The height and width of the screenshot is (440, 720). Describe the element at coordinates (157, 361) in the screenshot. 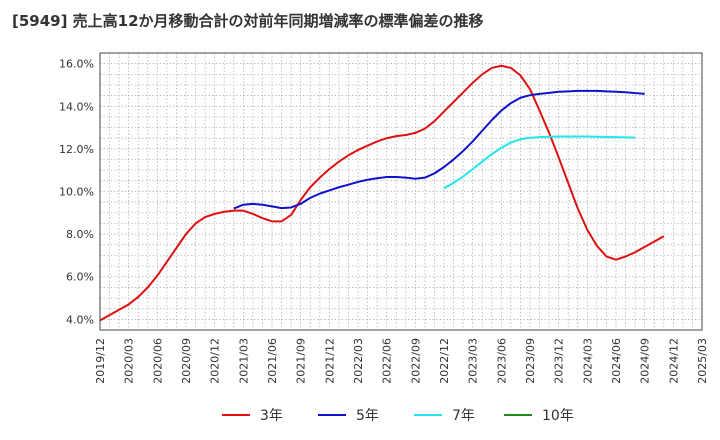

I see `x-tick-label: 2020/06` at that location.